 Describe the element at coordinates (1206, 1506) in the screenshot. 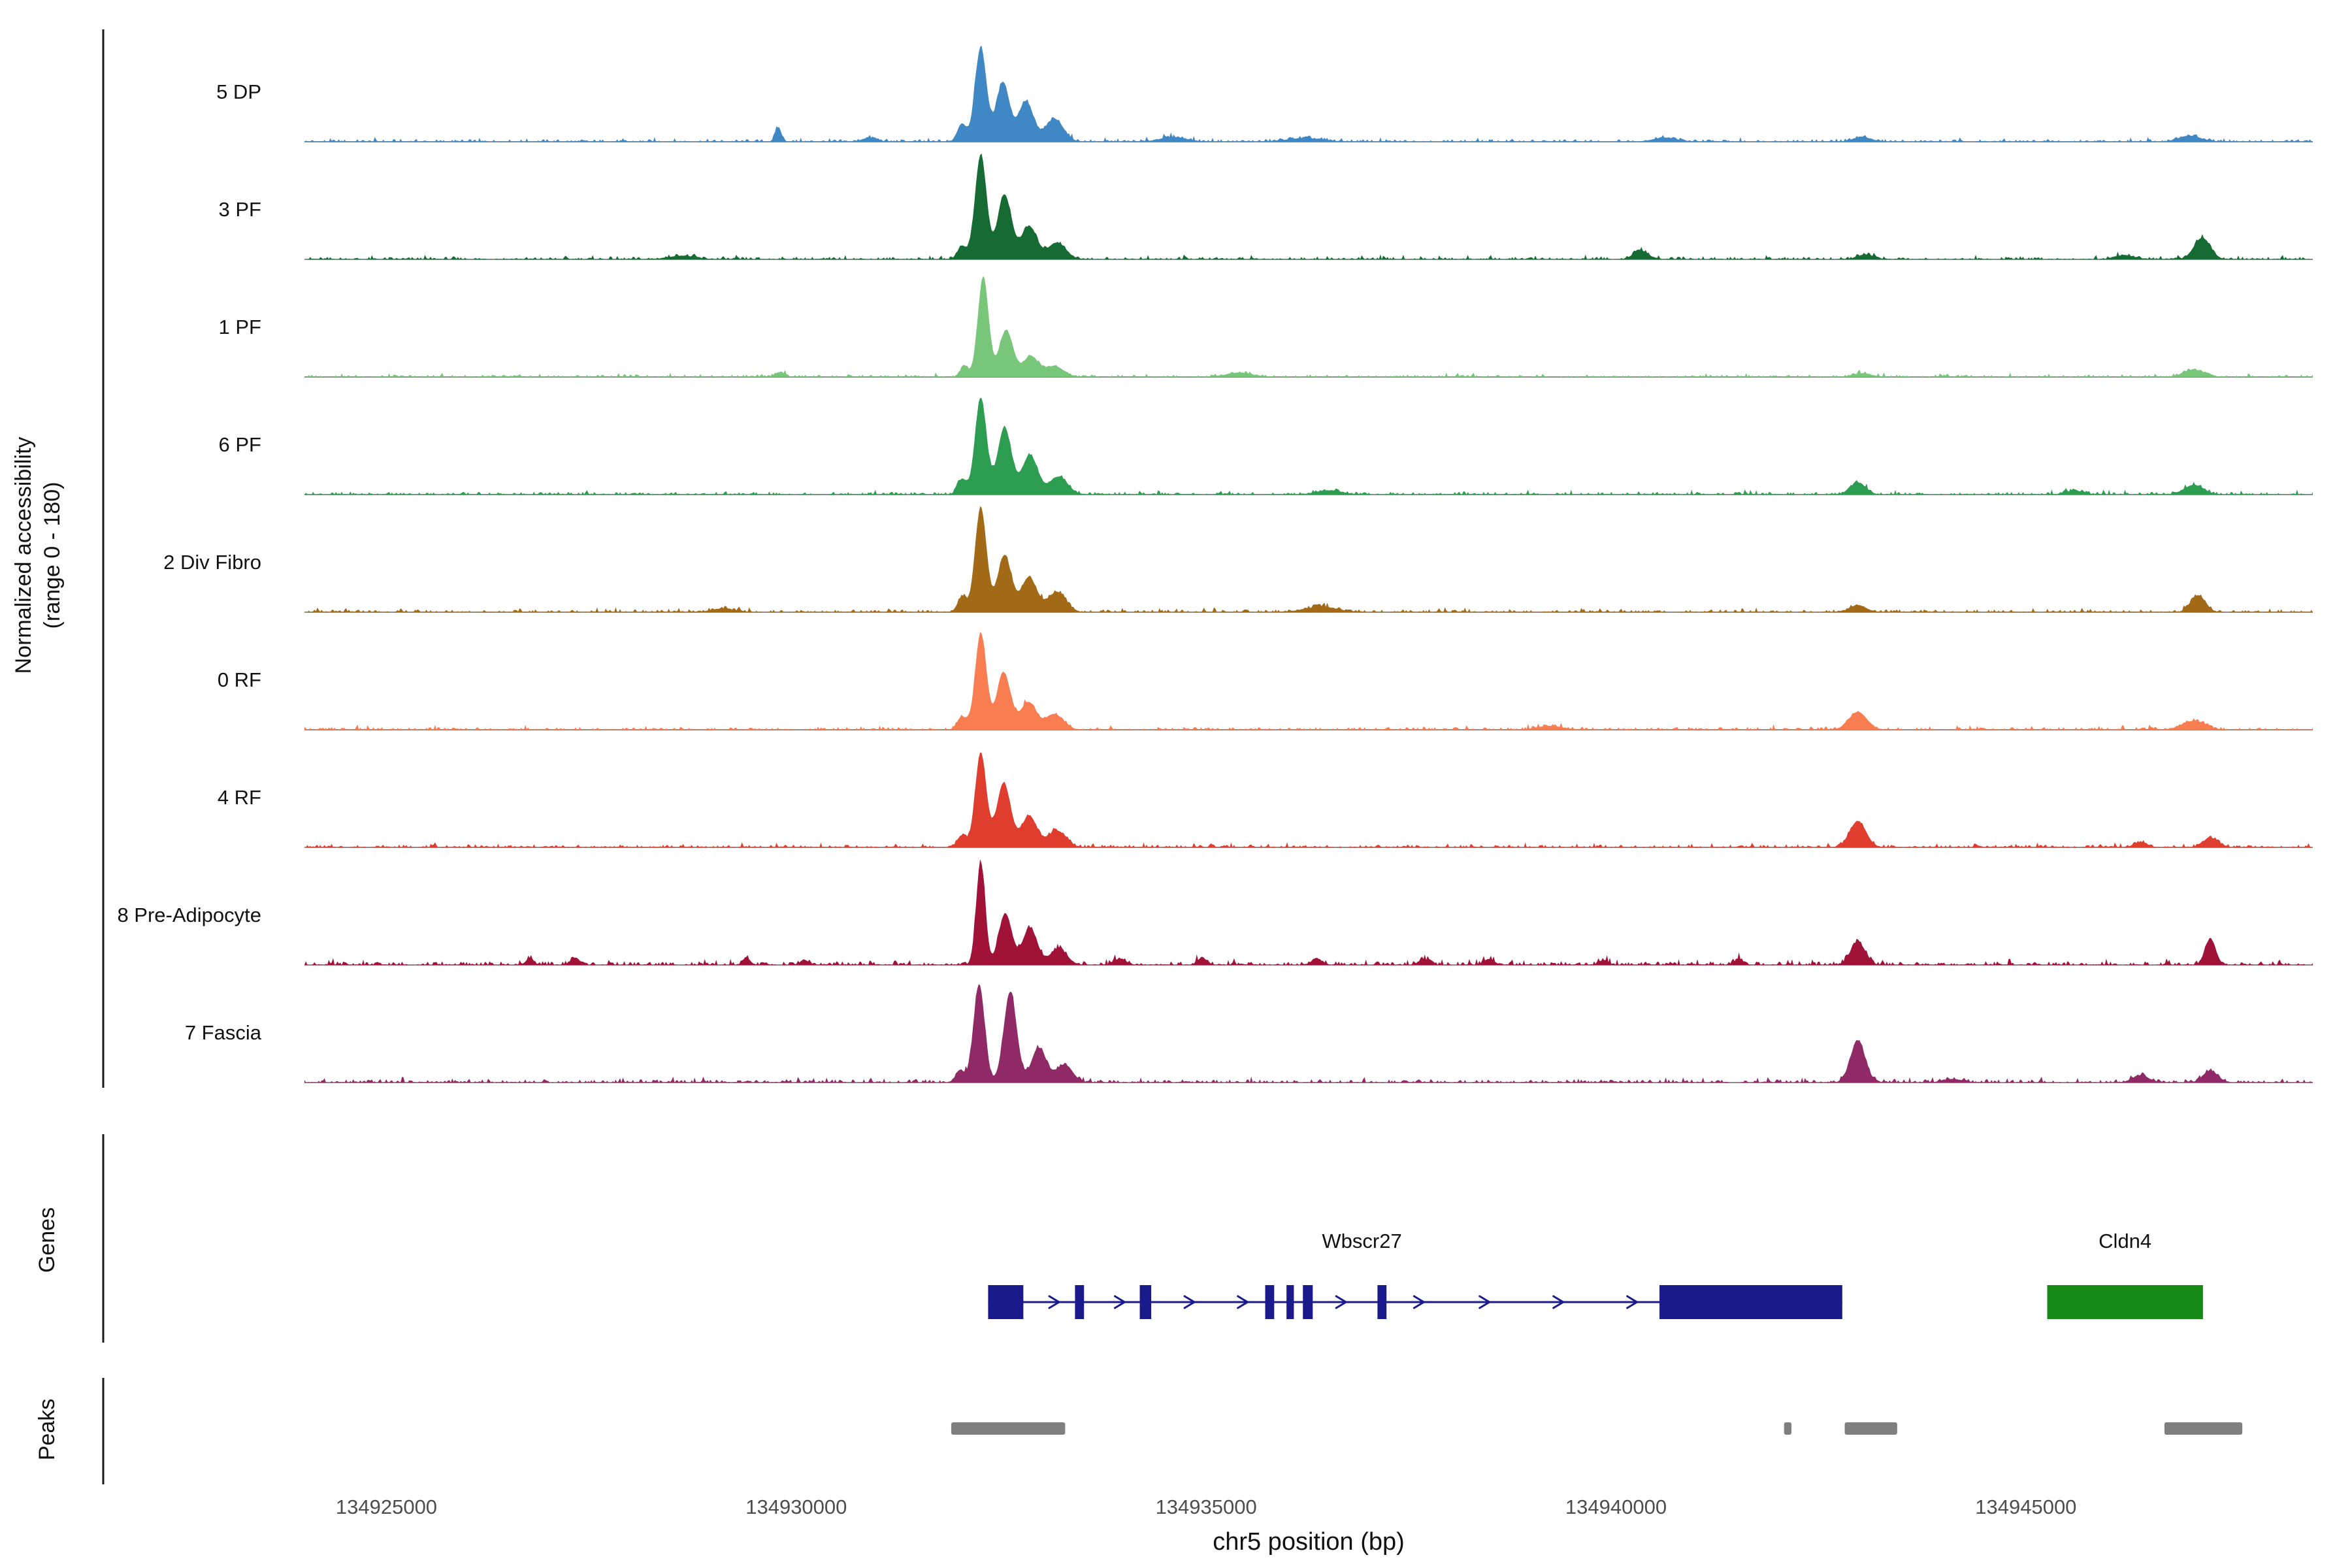

I see `x-tick-label: 134935000` at that location.